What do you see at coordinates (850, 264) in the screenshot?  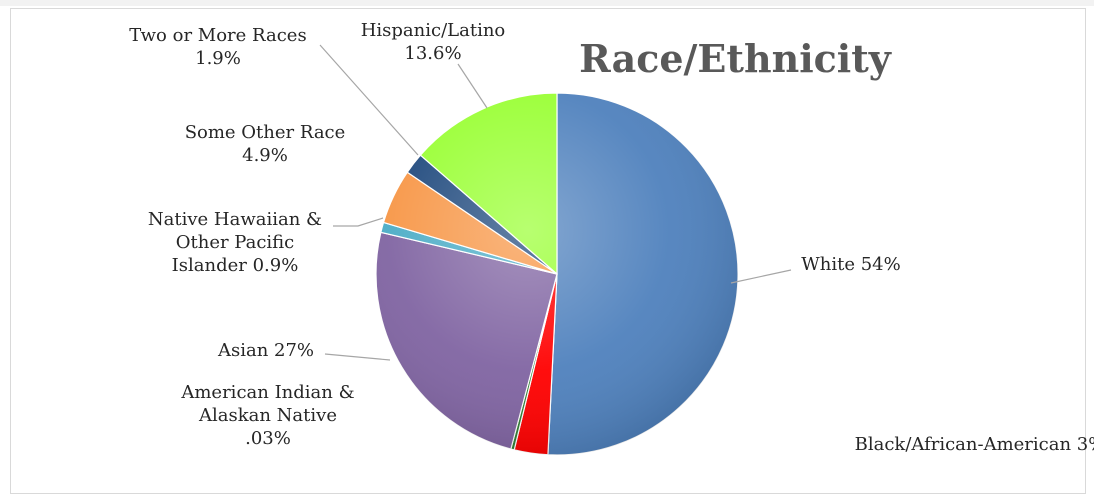 I see `data-label-white: White 54%` at bounding box center [850, 264].